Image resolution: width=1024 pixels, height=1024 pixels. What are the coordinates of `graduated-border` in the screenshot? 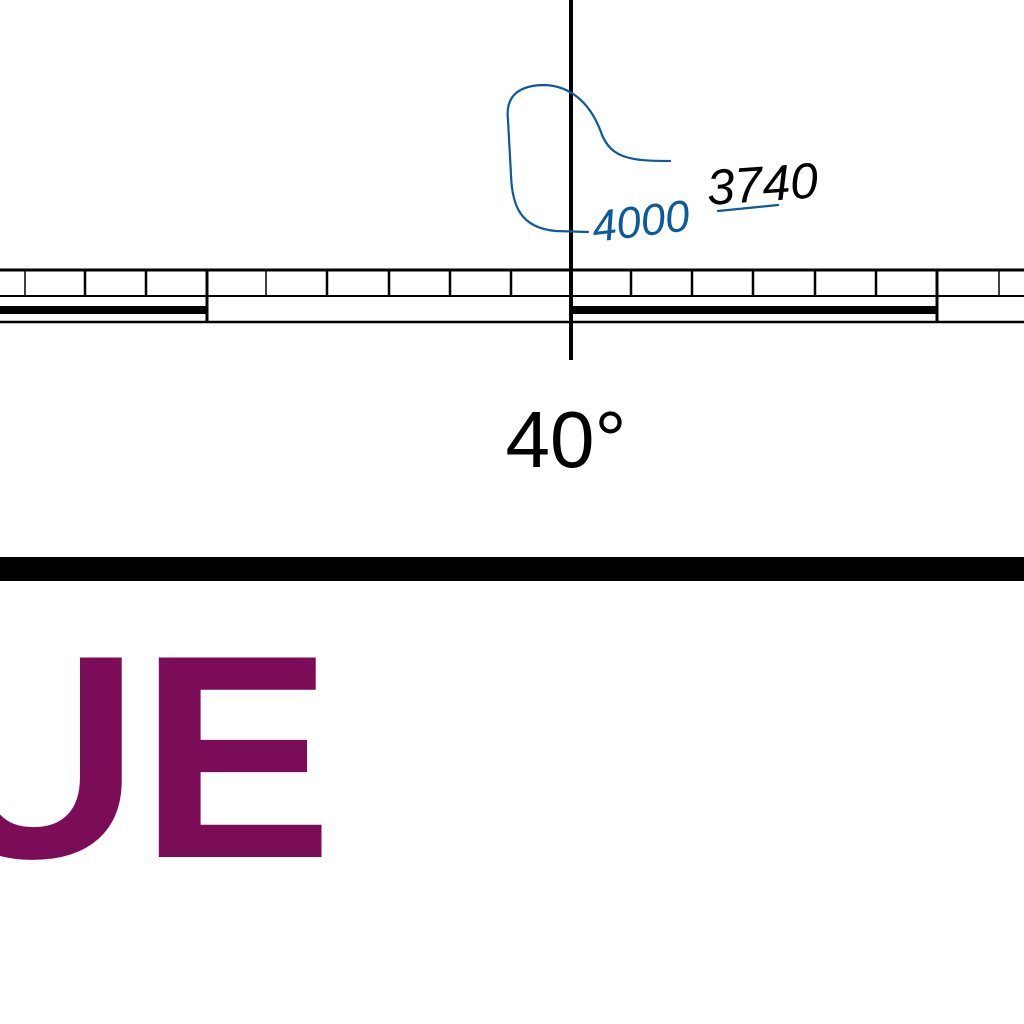 It's located at (512, 296).